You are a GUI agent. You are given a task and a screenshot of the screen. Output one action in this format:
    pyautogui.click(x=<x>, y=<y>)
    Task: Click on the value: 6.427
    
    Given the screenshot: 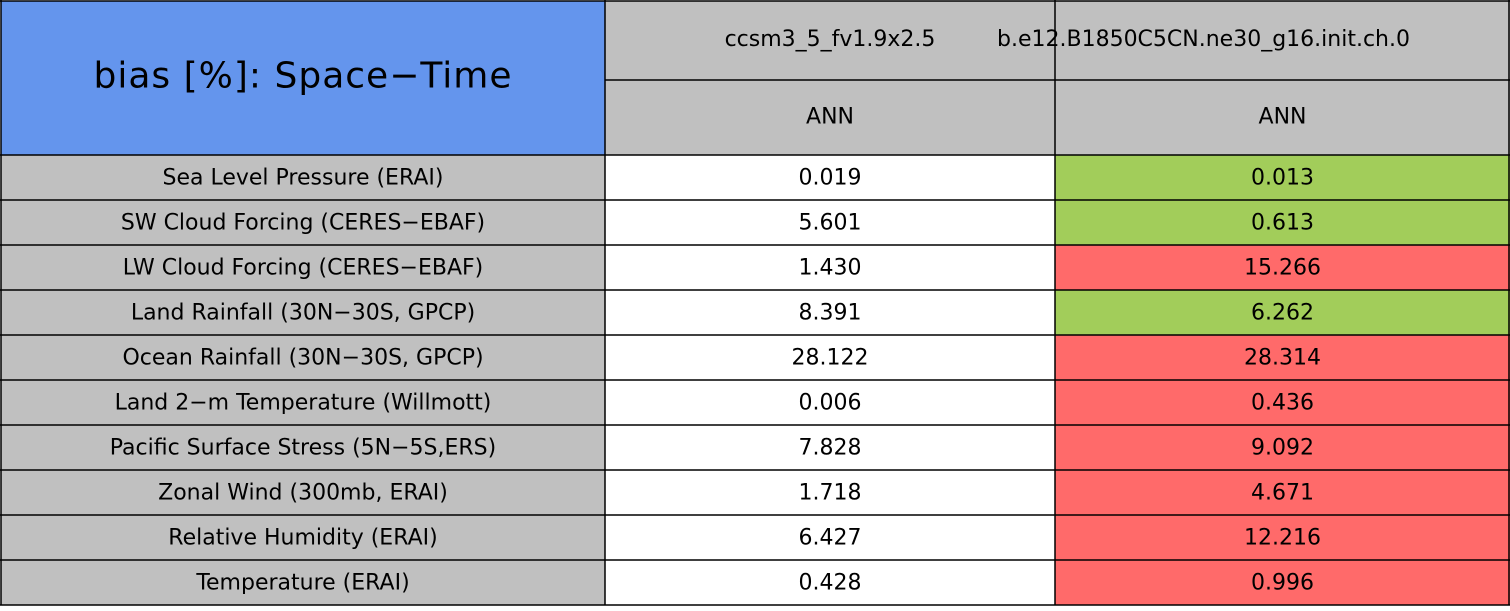 What is the action you would take?
    pyautogui.click(x=830, y=538)
    